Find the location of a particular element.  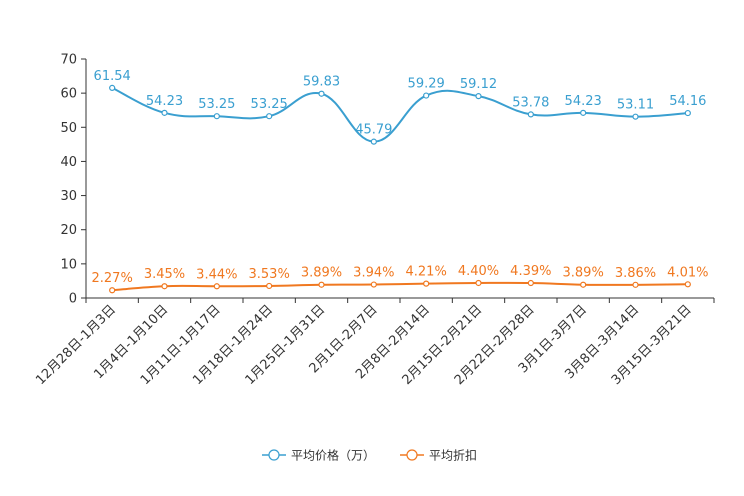

data-label: 53.11 is located at coordinates (635, 105).